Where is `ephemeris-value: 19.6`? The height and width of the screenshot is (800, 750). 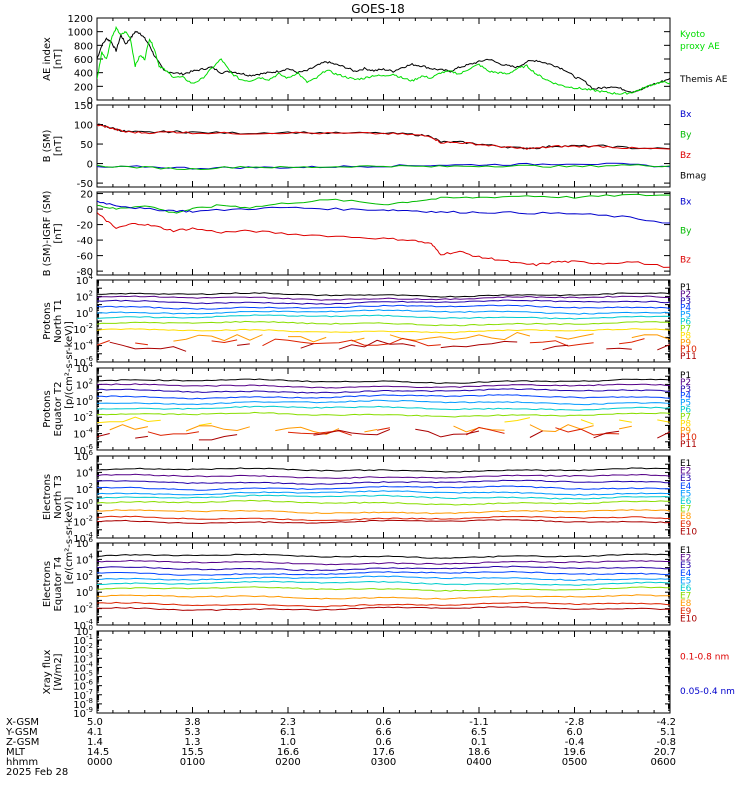
ephemeris-value: 19.6 is located at coordinates (574, 752).